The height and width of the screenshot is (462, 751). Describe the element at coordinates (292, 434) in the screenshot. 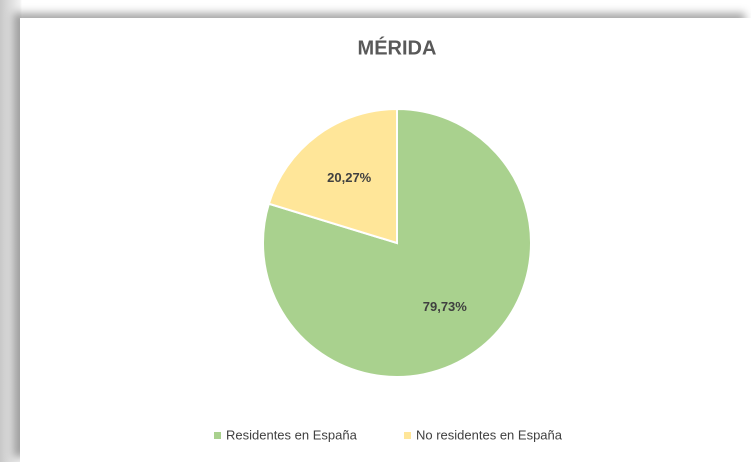

I see `legend-label: Residentes en España` at that location.